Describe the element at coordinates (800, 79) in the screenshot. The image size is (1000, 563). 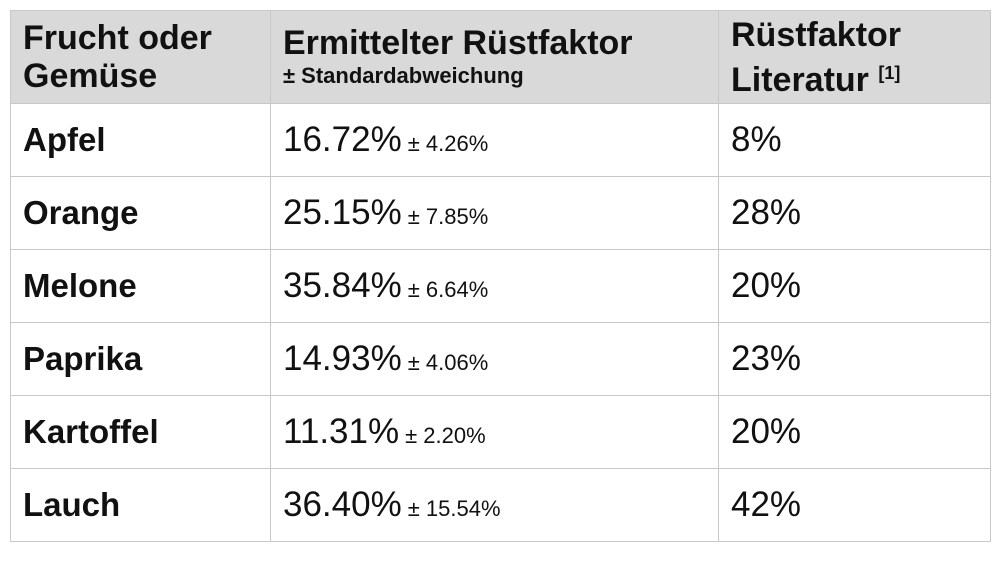
I see `header-text: Literatur` at that location.